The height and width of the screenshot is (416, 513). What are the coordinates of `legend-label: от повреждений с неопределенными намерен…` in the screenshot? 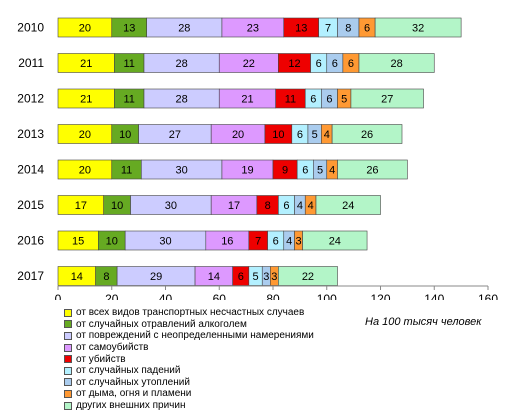 It's located at (195, 336).